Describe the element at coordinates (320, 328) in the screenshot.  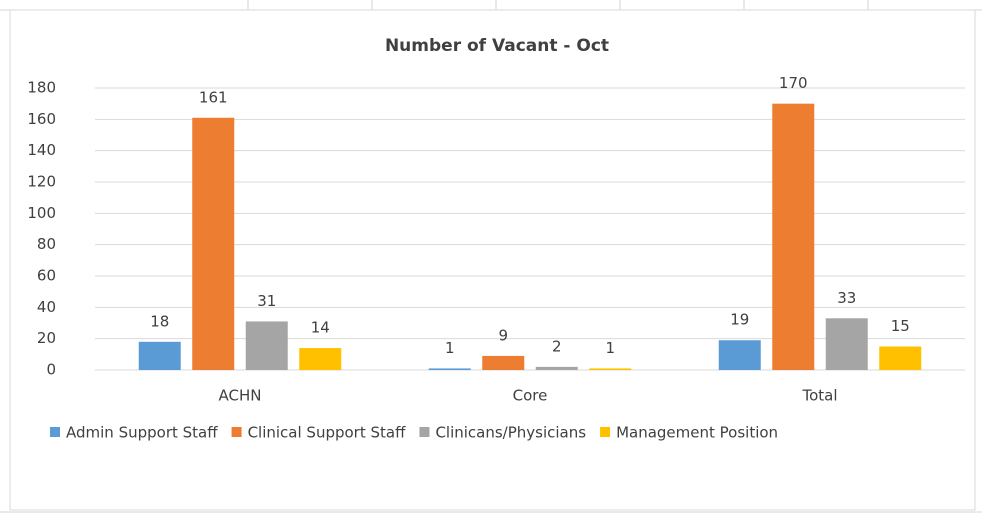
I see `data-label: 14` at that location.